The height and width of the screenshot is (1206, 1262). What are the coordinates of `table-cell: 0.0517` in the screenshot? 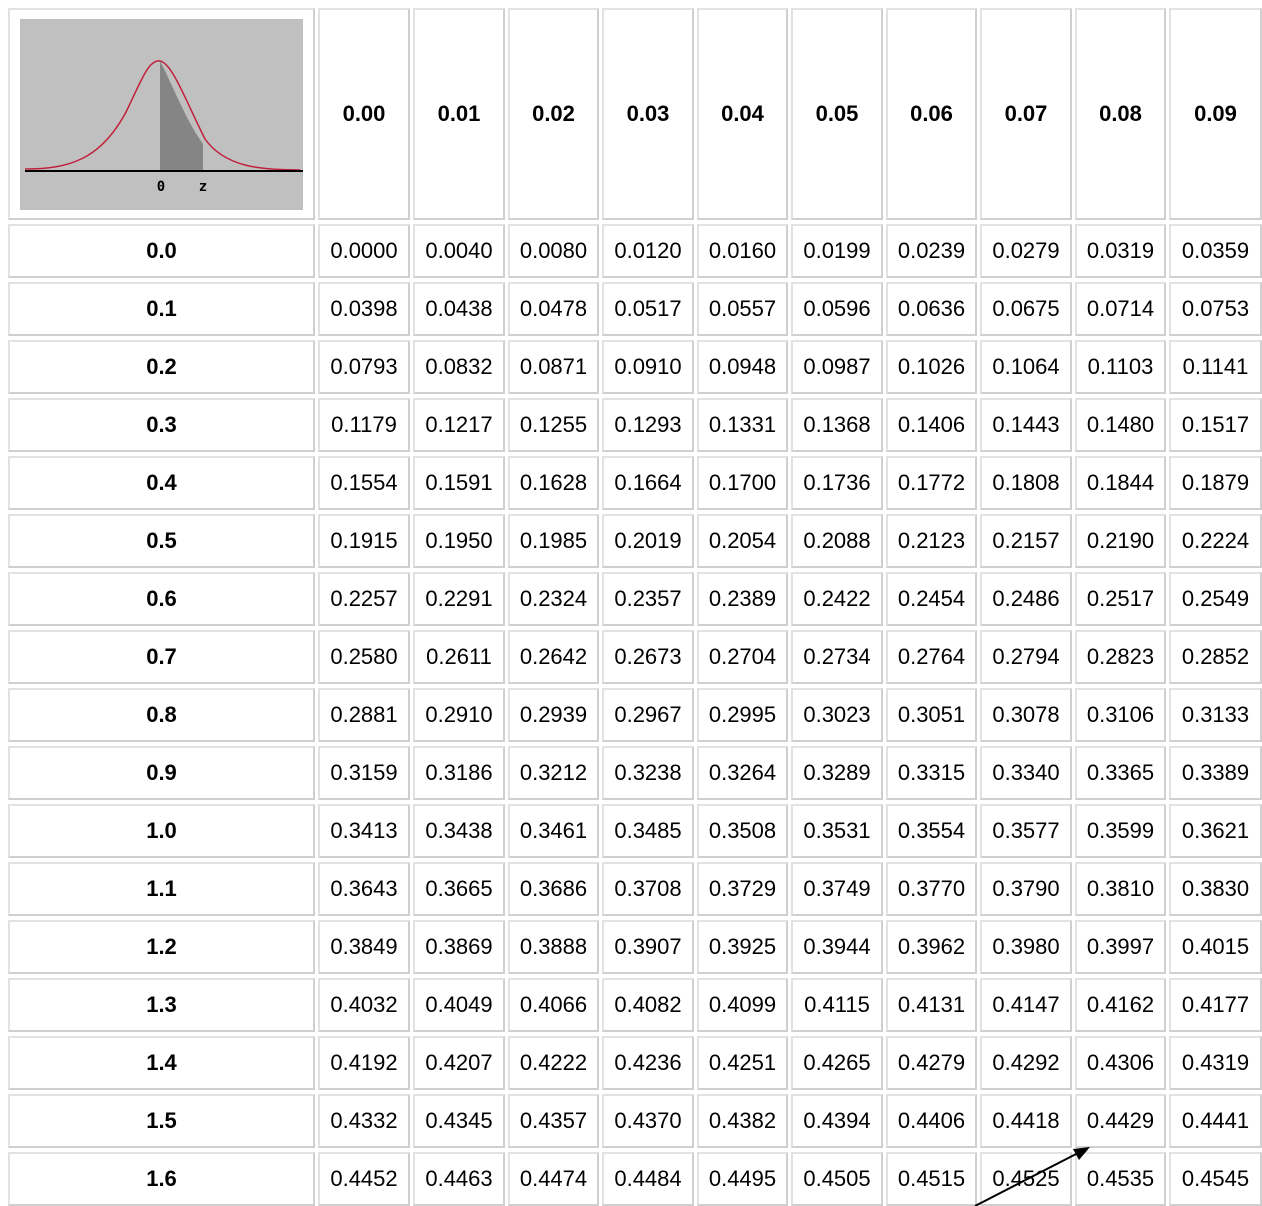 It's located at (648, 309).